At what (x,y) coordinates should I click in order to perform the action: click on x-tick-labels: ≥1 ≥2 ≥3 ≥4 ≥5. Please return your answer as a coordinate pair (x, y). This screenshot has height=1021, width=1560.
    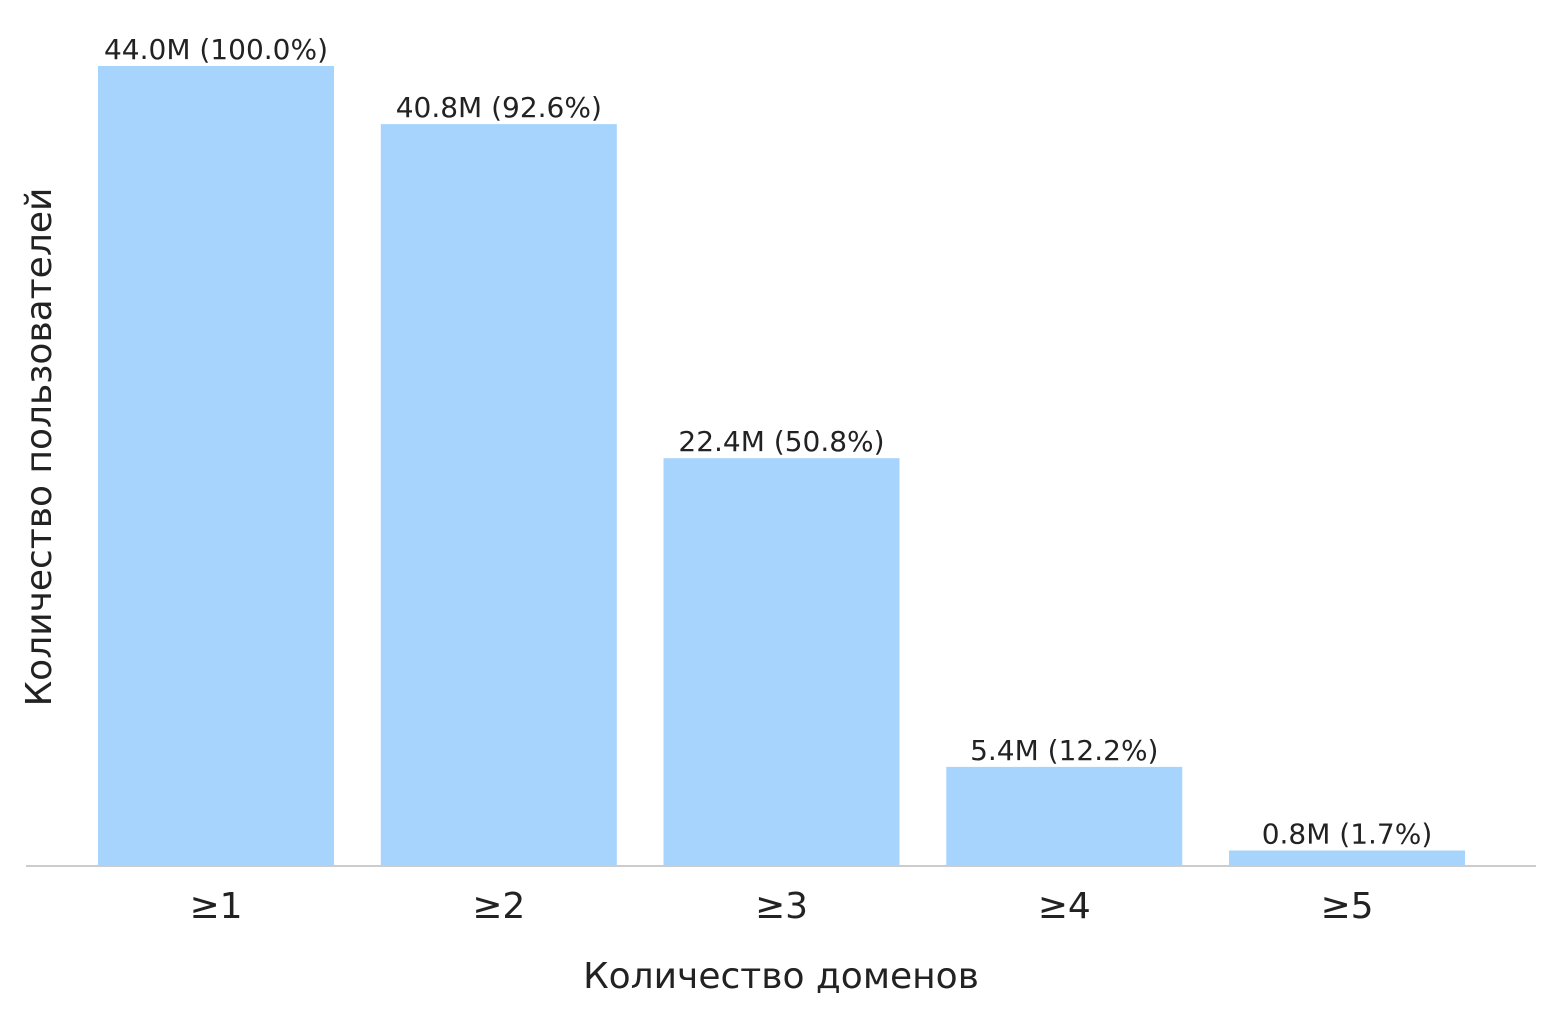
    Looking at the image, I should click on (781, 906).